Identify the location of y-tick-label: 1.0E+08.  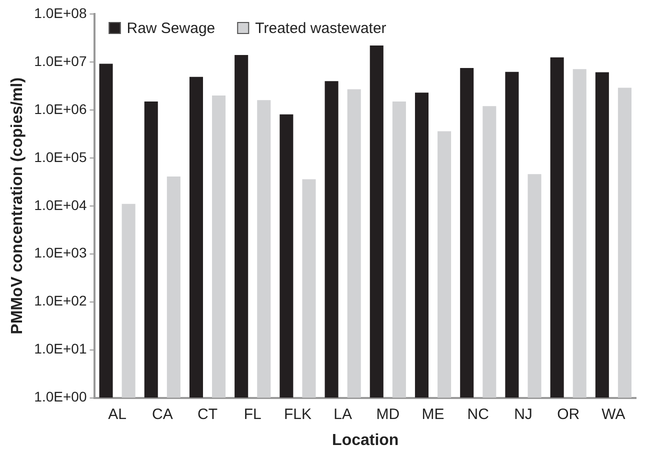
(60, 12).